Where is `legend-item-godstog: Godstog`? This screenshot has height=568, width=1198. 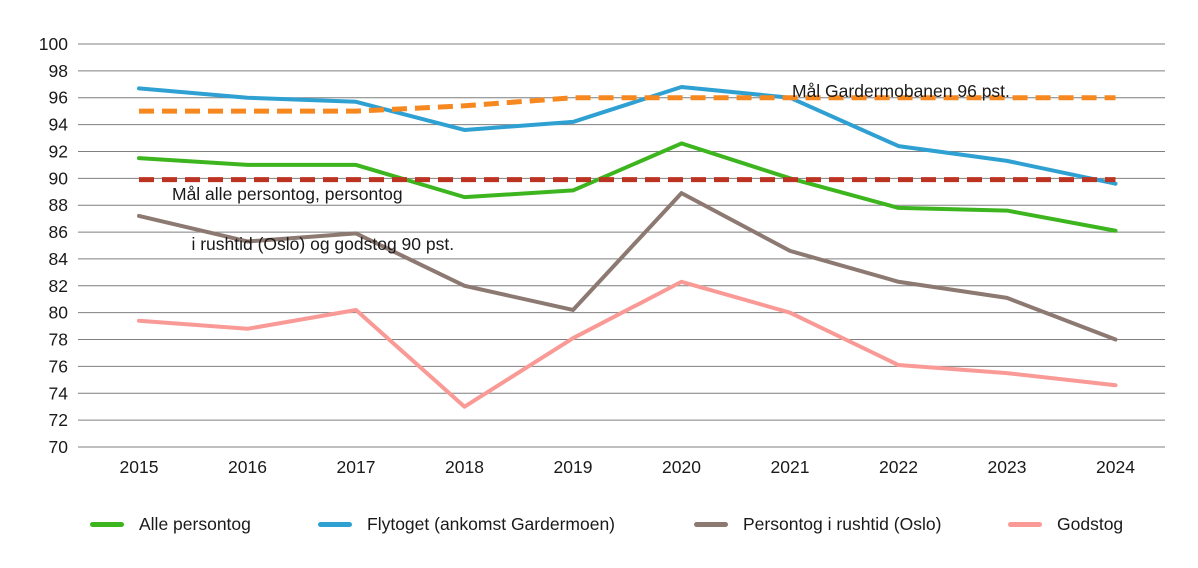 legend-item-godstog: Godstog is located at coordinates (1065, 524).